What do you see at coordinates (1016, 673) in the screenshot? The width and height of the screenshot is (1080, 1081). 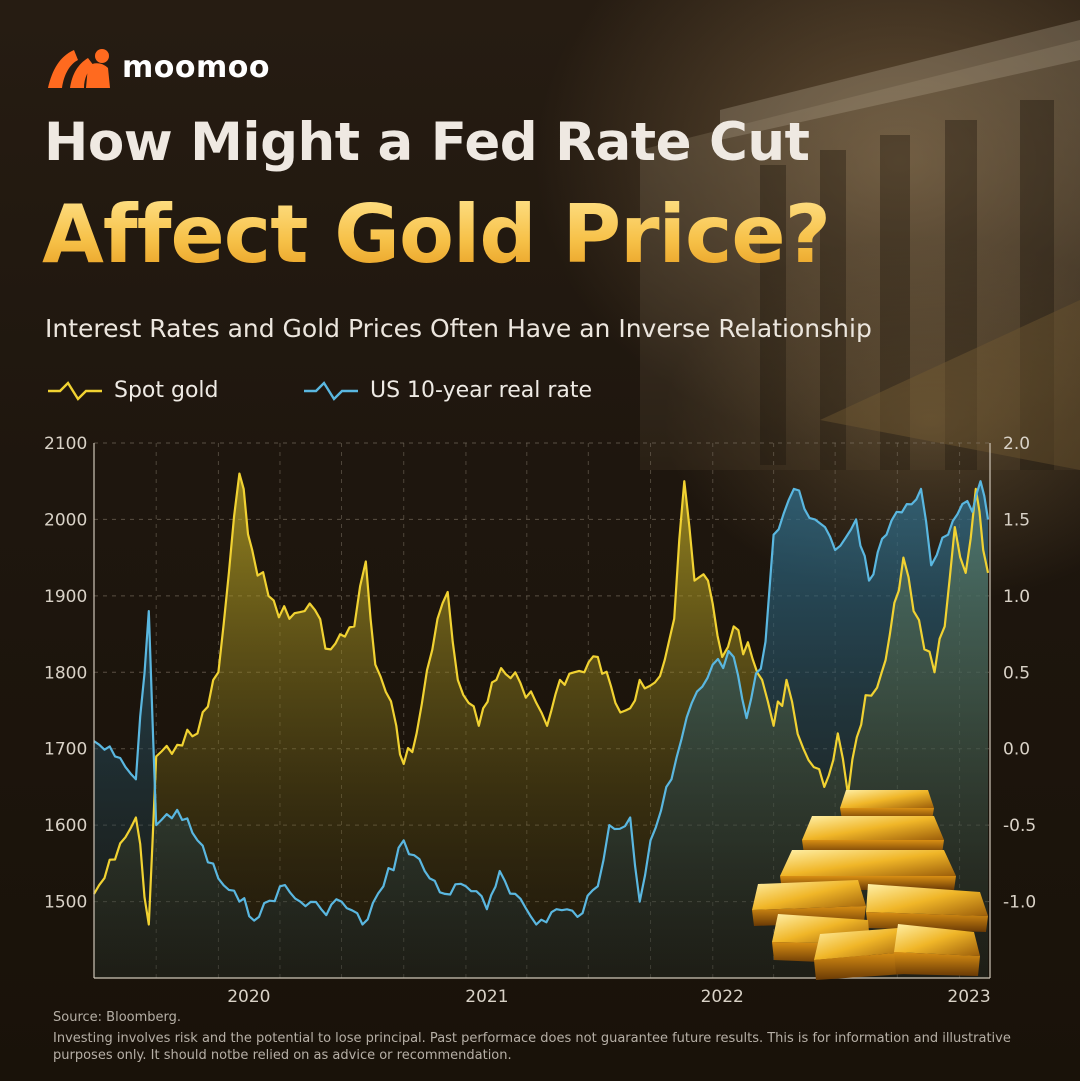 I see `y-right-tick-label: 0.5` at bounding box center [1016, 673].